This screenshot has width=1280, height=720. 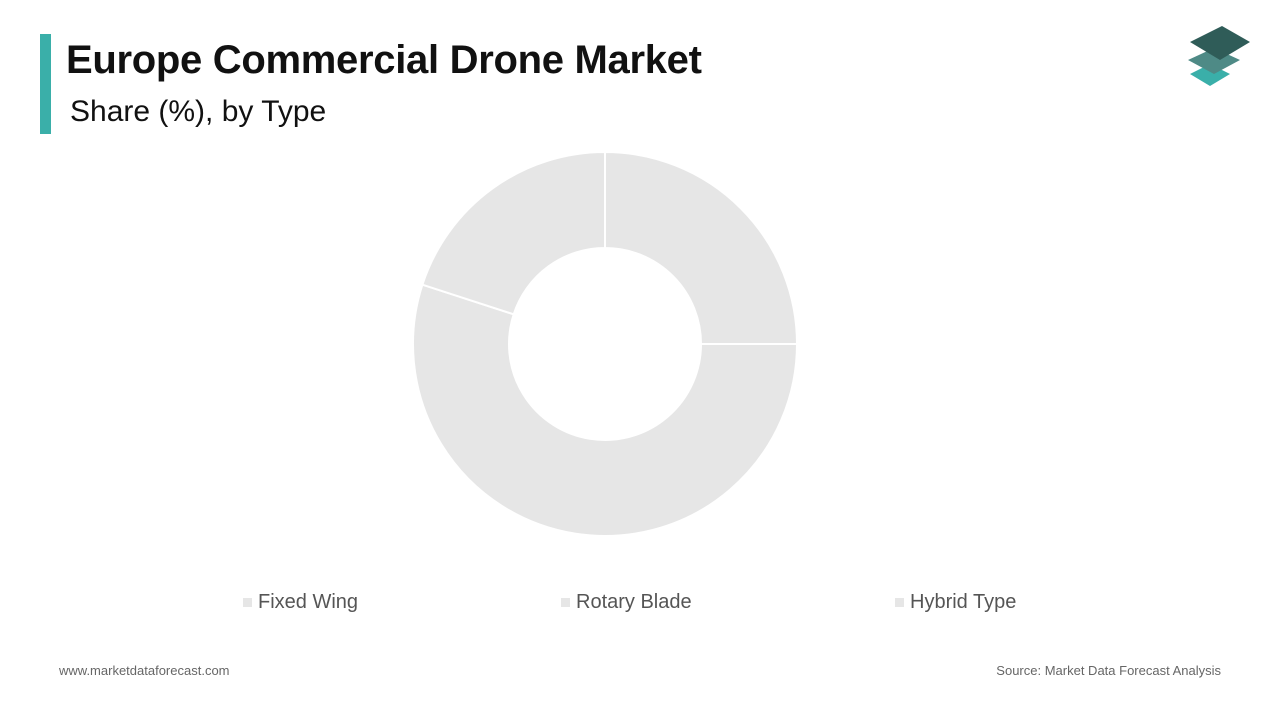 I want to click on page-title: Europe Commercial Drone Market, so click(x=384, y=60).